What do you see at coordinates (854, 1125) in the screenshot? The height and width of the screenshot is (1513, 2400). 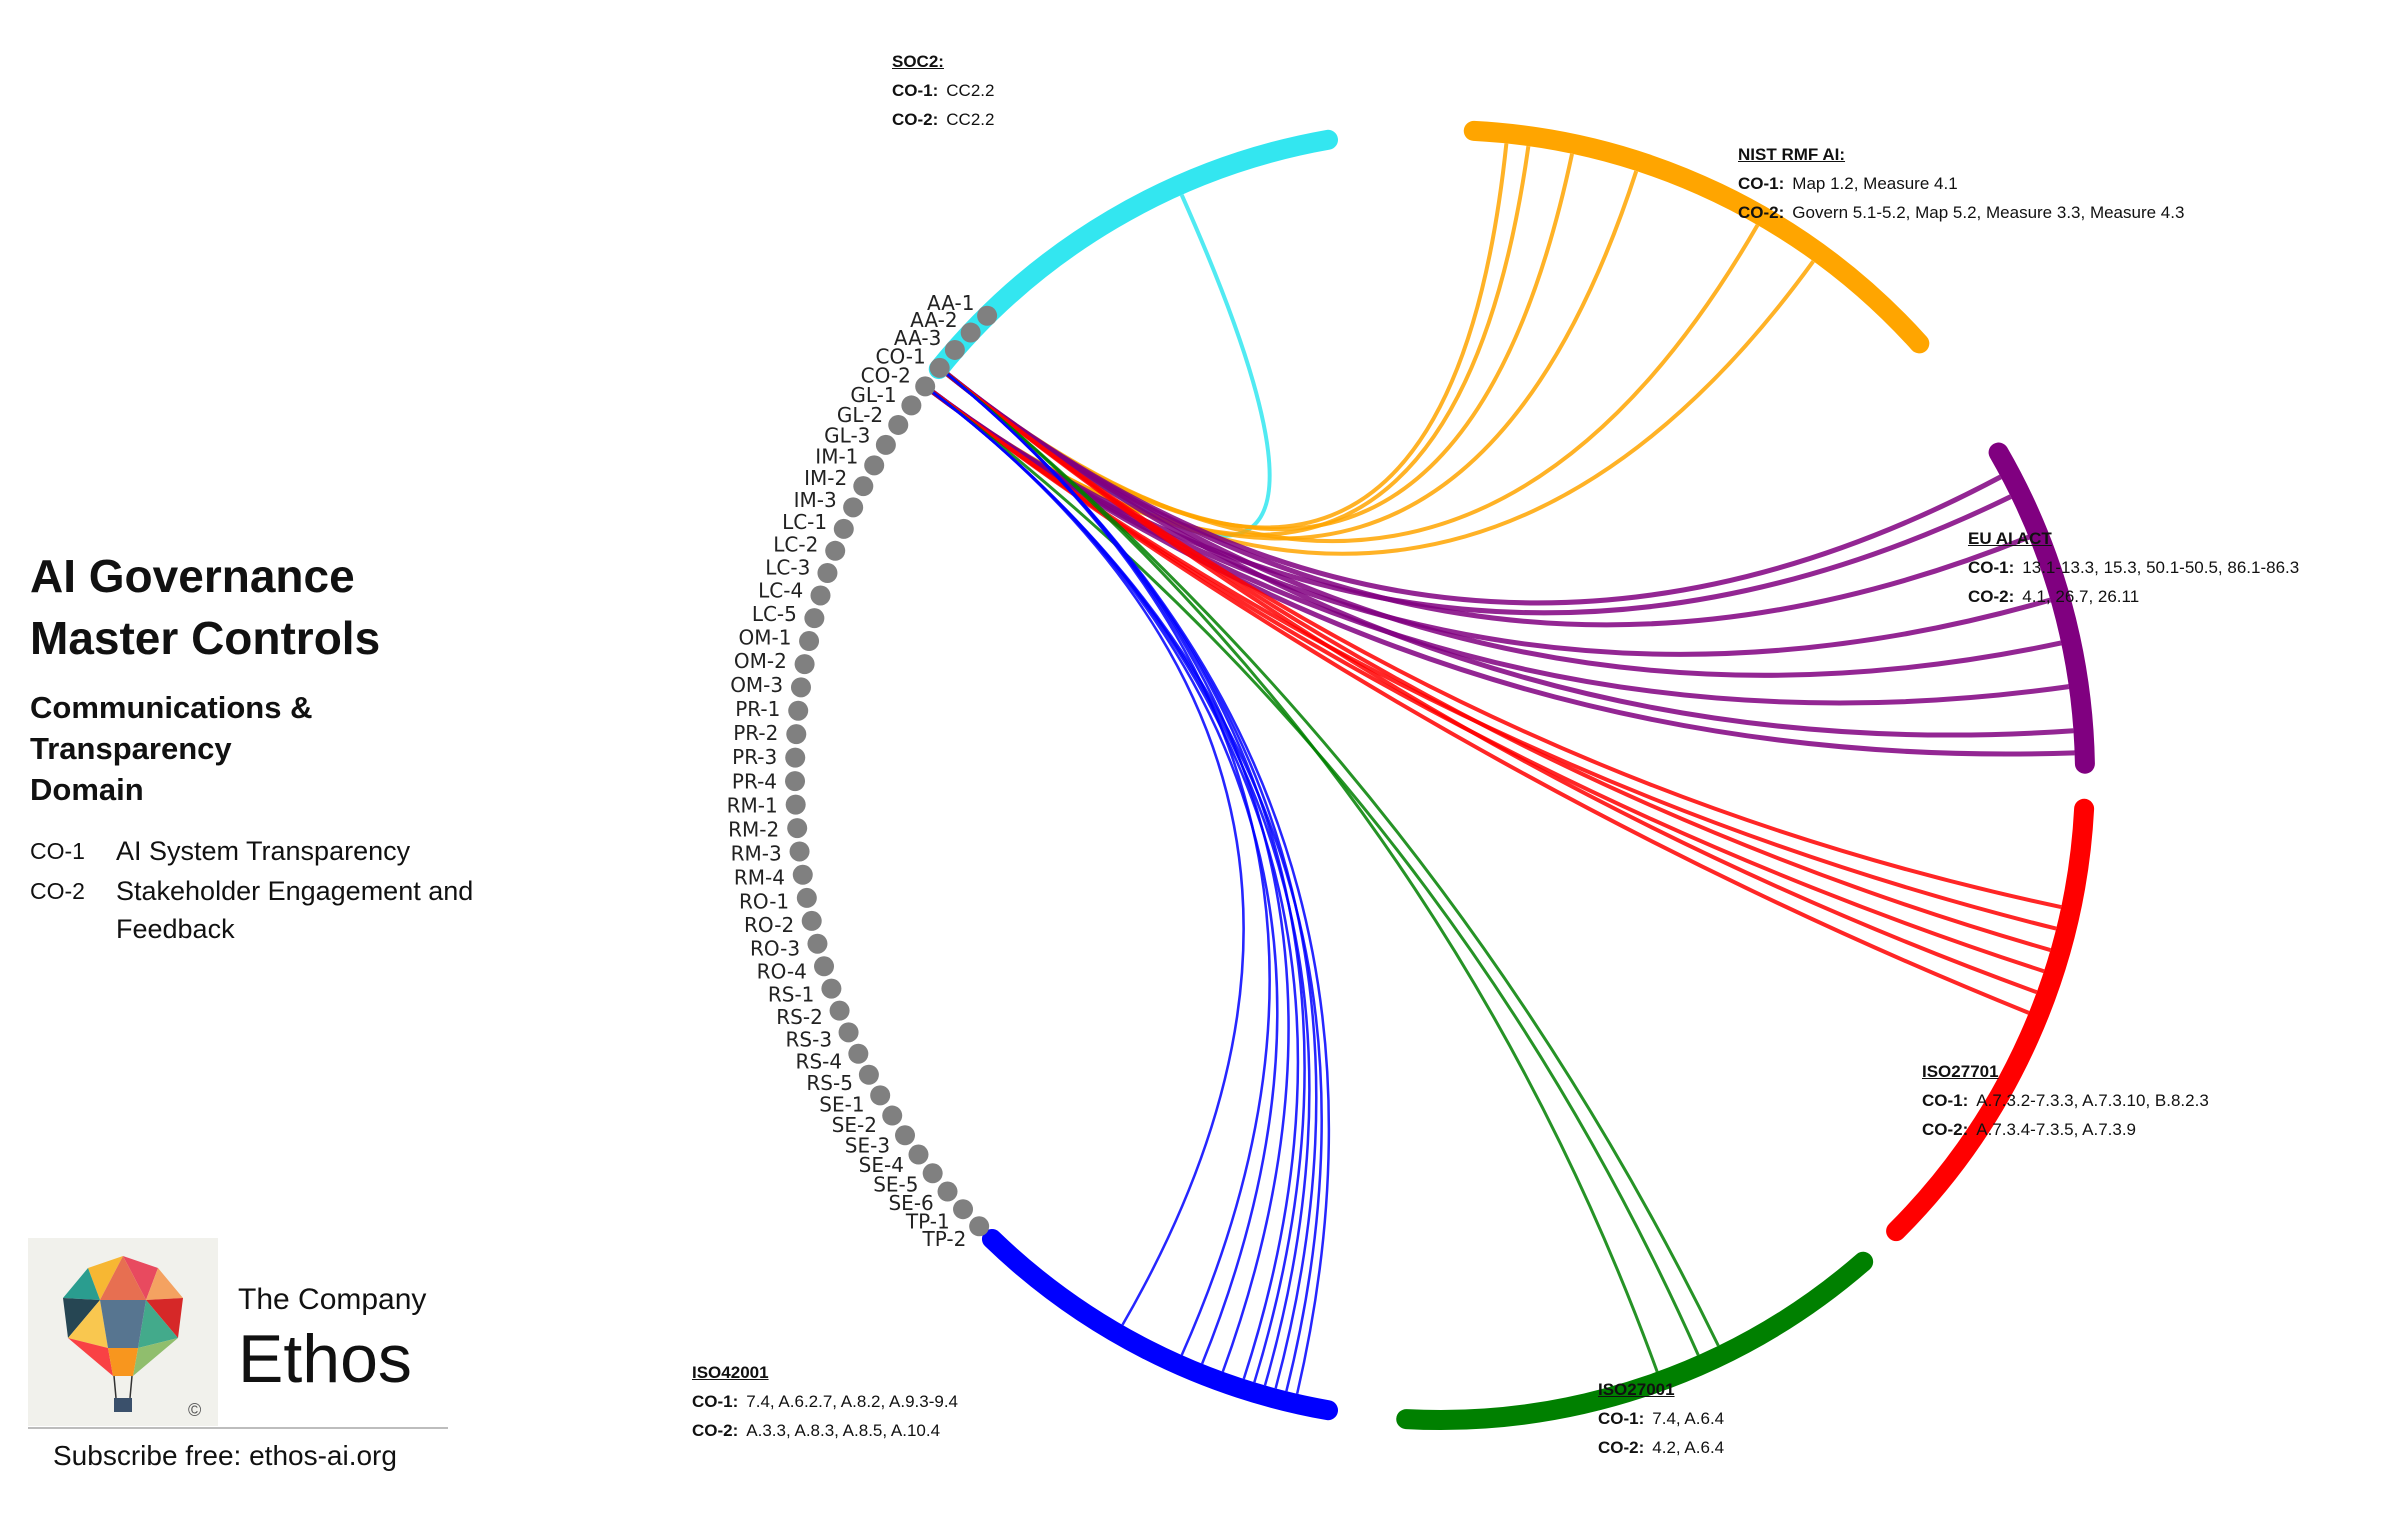 I see `control-node-label: SE-2` at bounding box center [854, 1125].